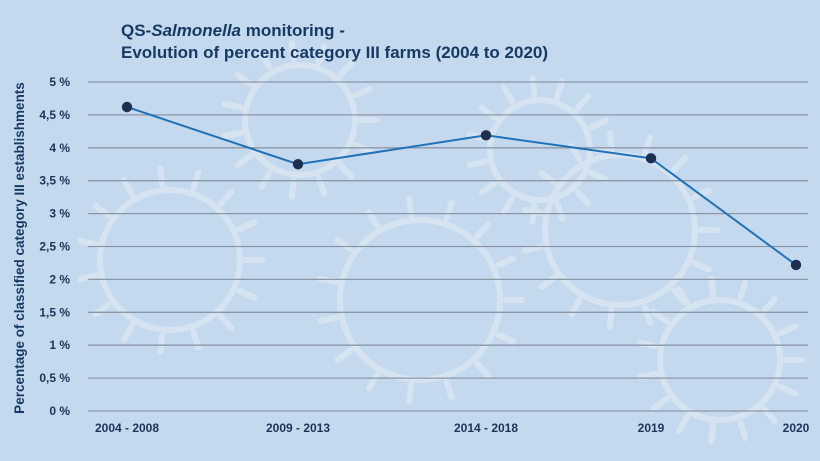 This screenshot has height=461, width=820. I want to click on y-tick-label: 4,5 %, so click(54, 115).